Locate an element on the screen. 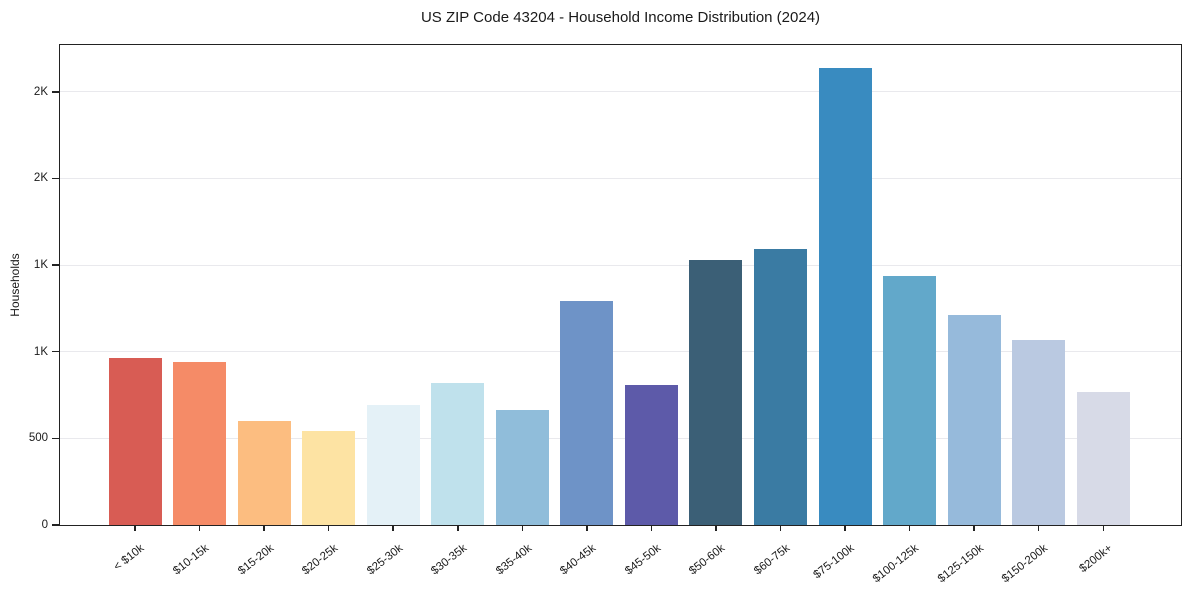 This screenshot has width=1189, height=590. x-tick-label: $35-40k is located at coordinates (514, 560).